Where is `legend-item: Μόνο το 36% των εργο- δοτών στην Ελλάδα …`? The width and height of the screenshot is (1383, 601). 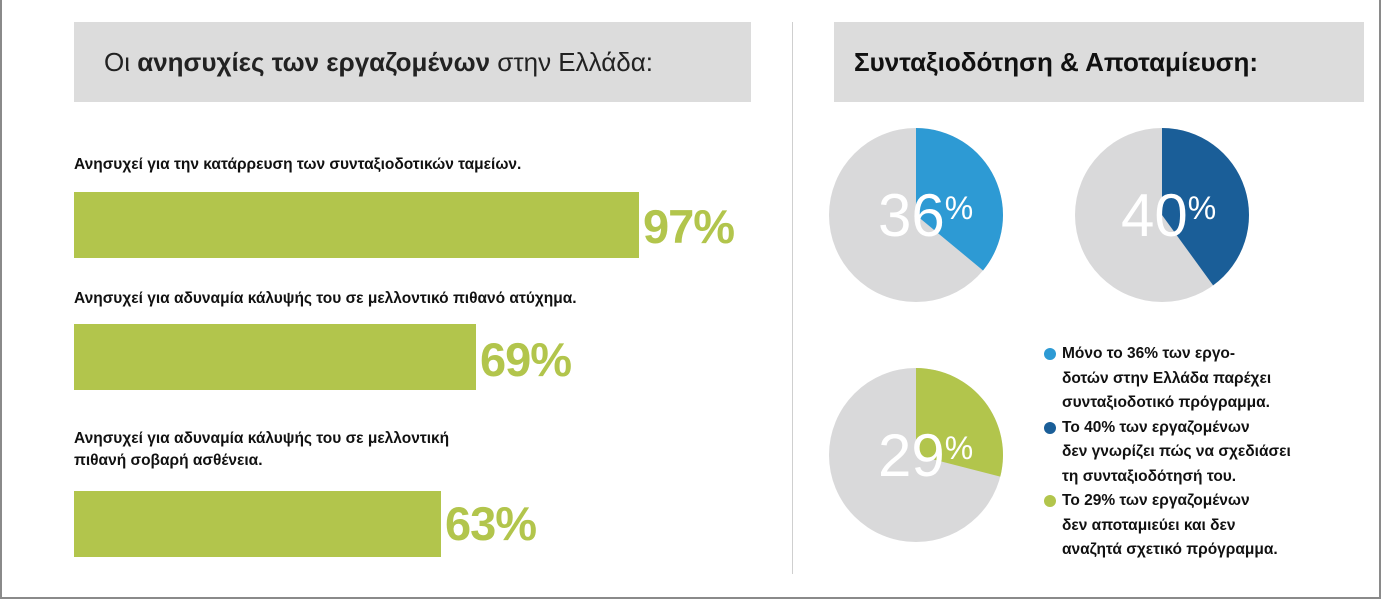 legend-item: Μόνο το 36% των εργο- δοτών στην Ελλάδα … is located at coordinates (1194, 379).